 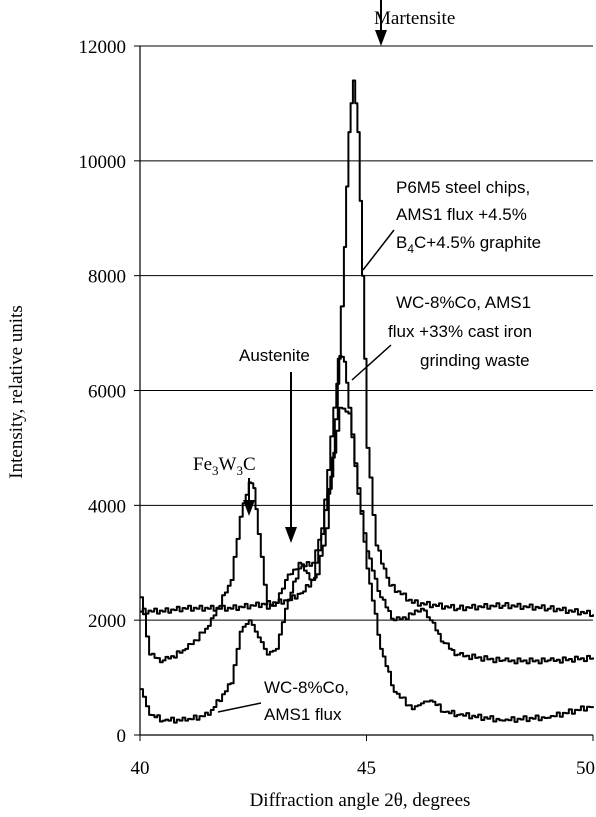 I want to click on p6m5-pointer, so click(x=378, y=250).